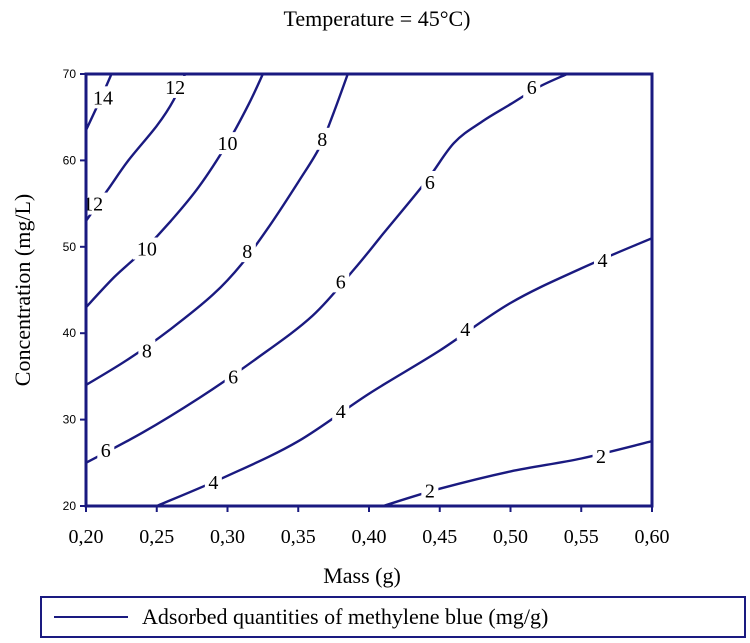 This screenshot has width=750, height=643. What do you see at coordinates (22, 290) in the screenshot?
I see `y-axis-label: Concentration (mg/L)` at bounding box center [22, 290].